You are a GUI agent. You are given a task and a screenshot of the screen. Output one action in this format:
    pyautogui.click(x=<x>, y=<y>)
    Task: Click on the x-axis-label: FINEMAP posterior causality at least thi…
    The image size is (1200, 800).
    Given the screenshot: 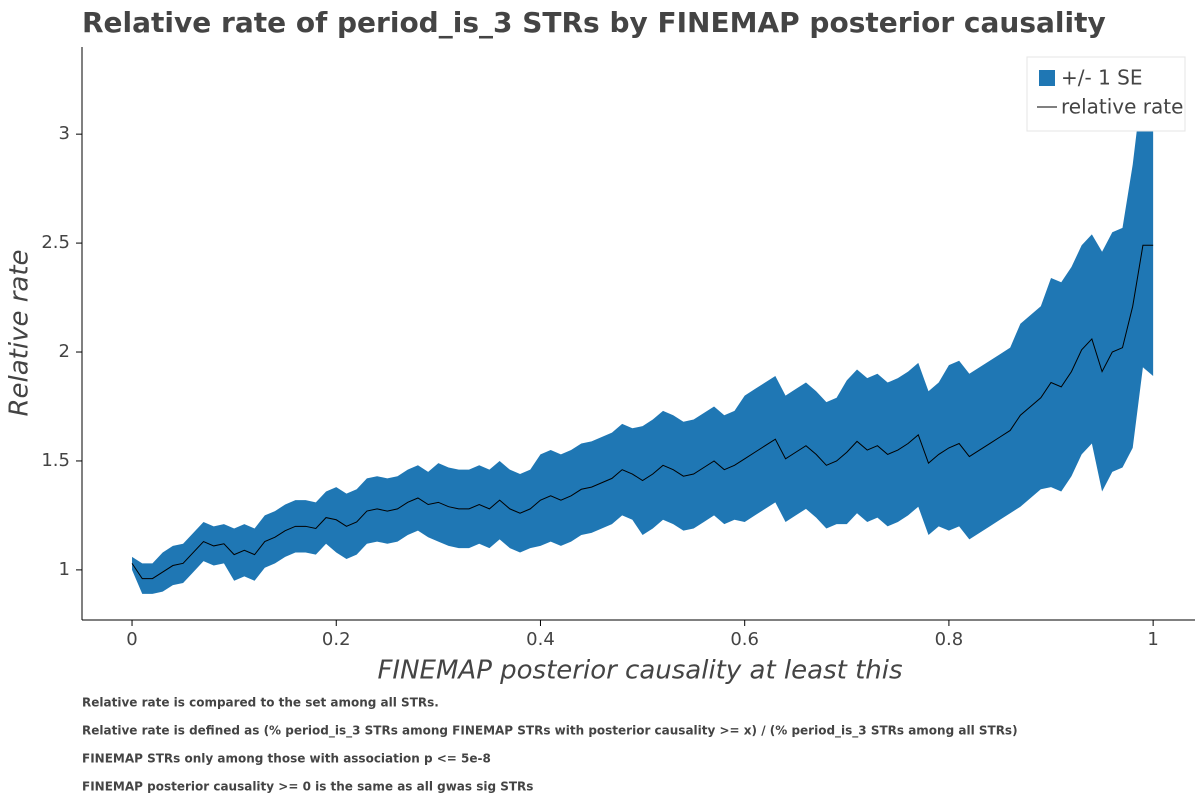 What is the action you would take?
    pyautogui.click(x=639, y=671)
    